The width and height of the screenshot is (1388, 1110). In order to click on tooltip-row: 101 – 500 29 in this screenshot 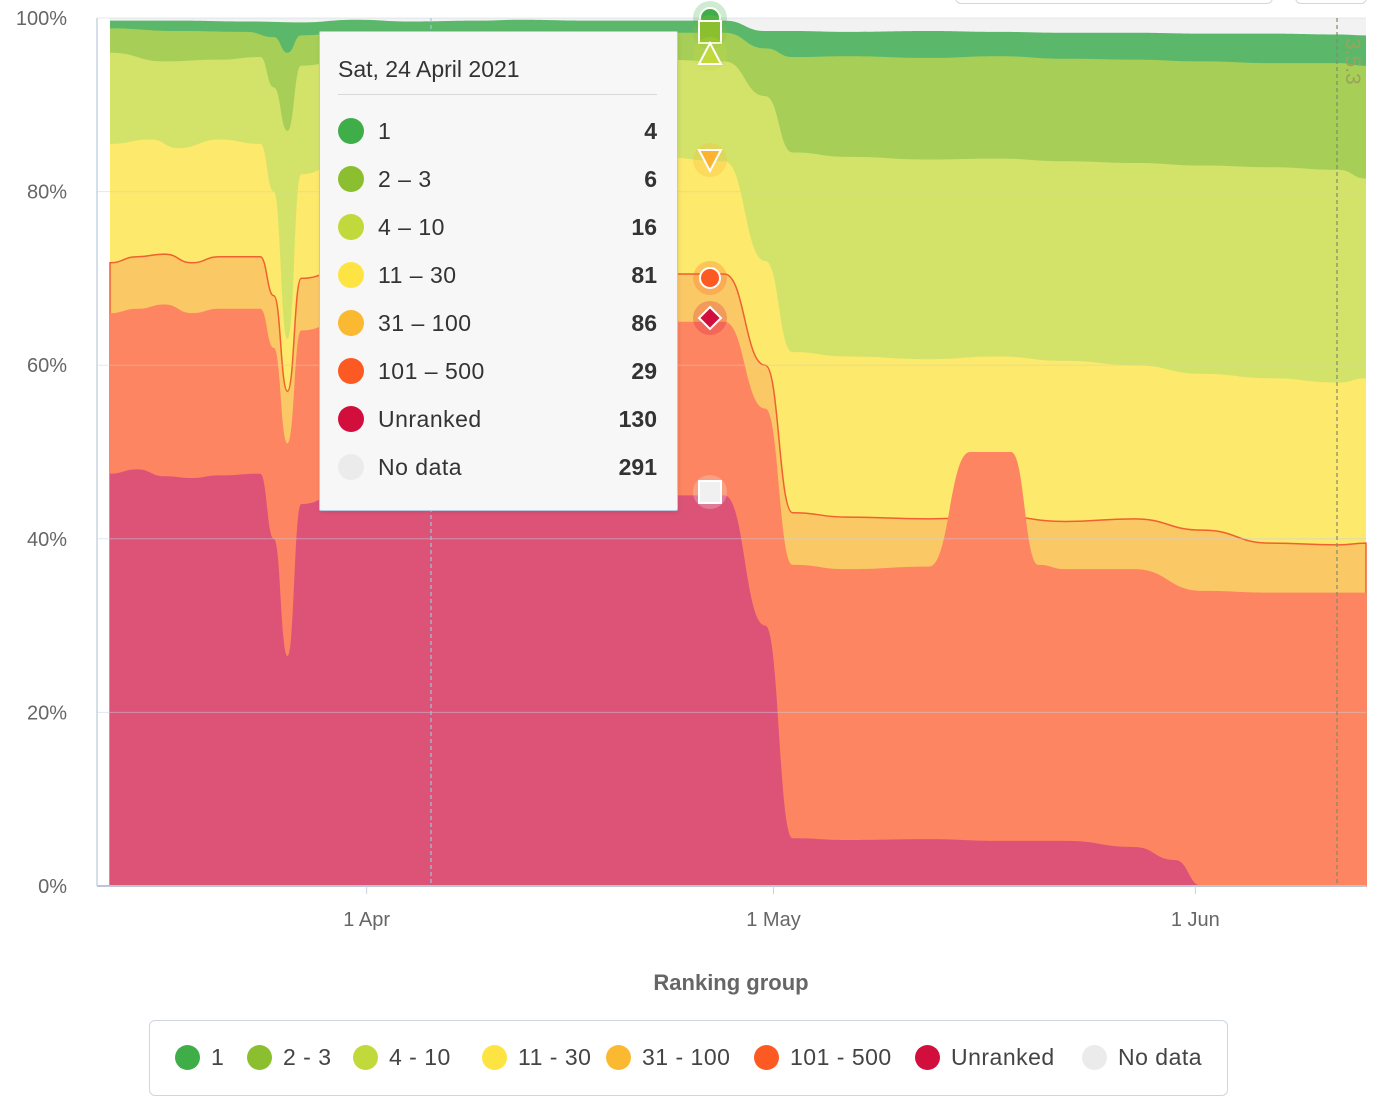, I will do `click(497, 374)`.